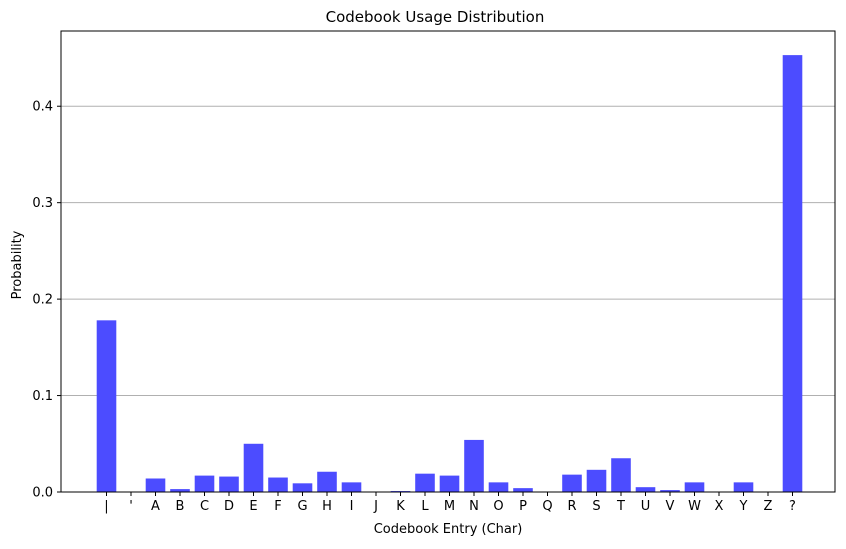 The height and width of the screenshot is (549, 846). I want to click on x-tick-label: S, so click(596, 506).